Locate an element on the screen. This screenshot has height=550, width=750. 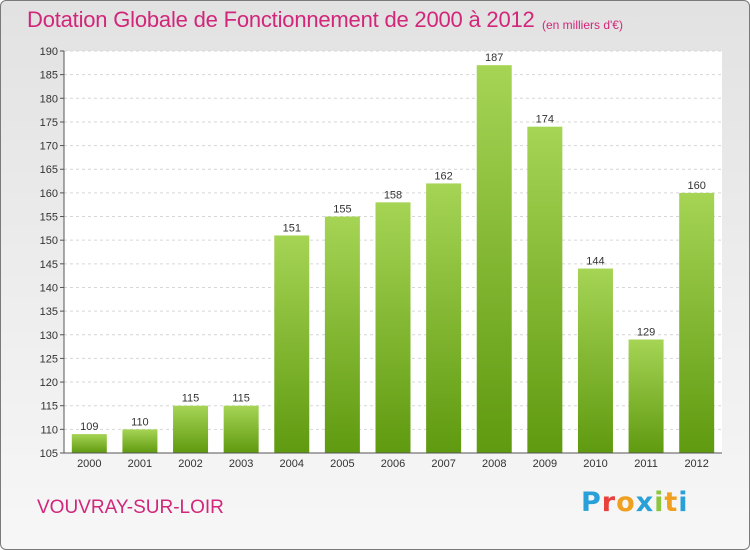
bar-2010 is located at coordinates (595, 360).